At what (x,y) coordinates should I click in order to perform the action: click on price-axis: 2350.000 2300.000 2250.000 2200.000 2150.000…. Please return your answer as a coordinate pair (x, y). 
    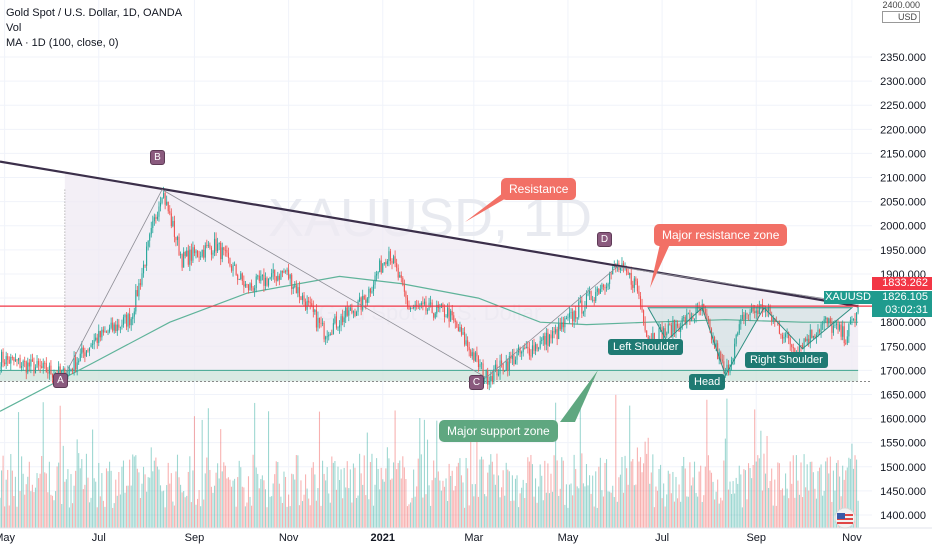
    Looking at the image, I should click on (902, 275).